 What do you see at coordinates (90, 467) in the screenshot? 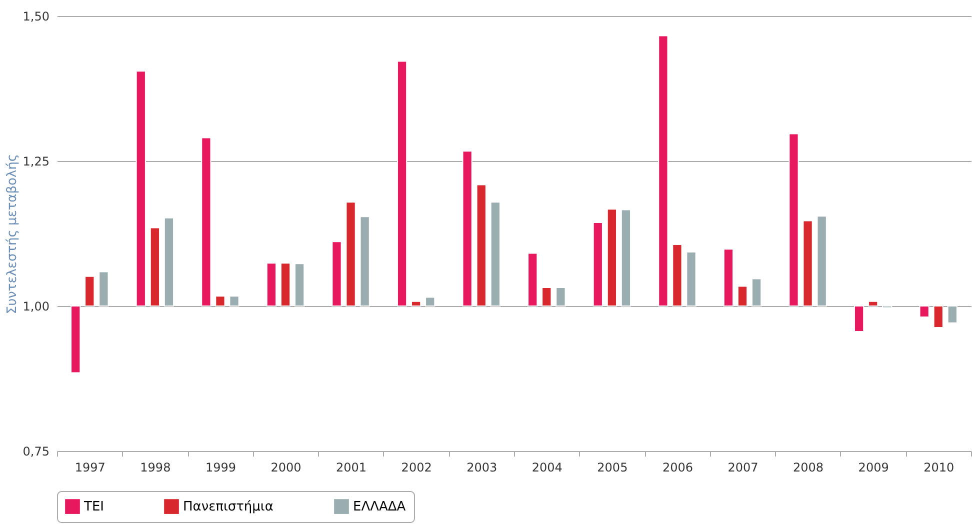
I see `x-tick-label: 1997` at bounding box center [90, 467].